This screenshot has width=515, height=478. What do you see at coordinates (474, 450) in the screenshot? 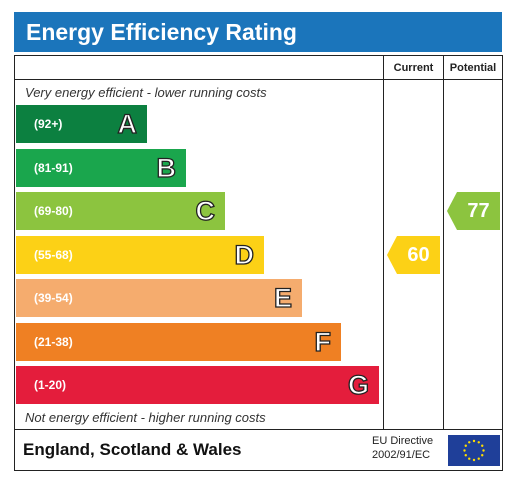
I see `eu-flag-icon` at bounding box center [474, 450].